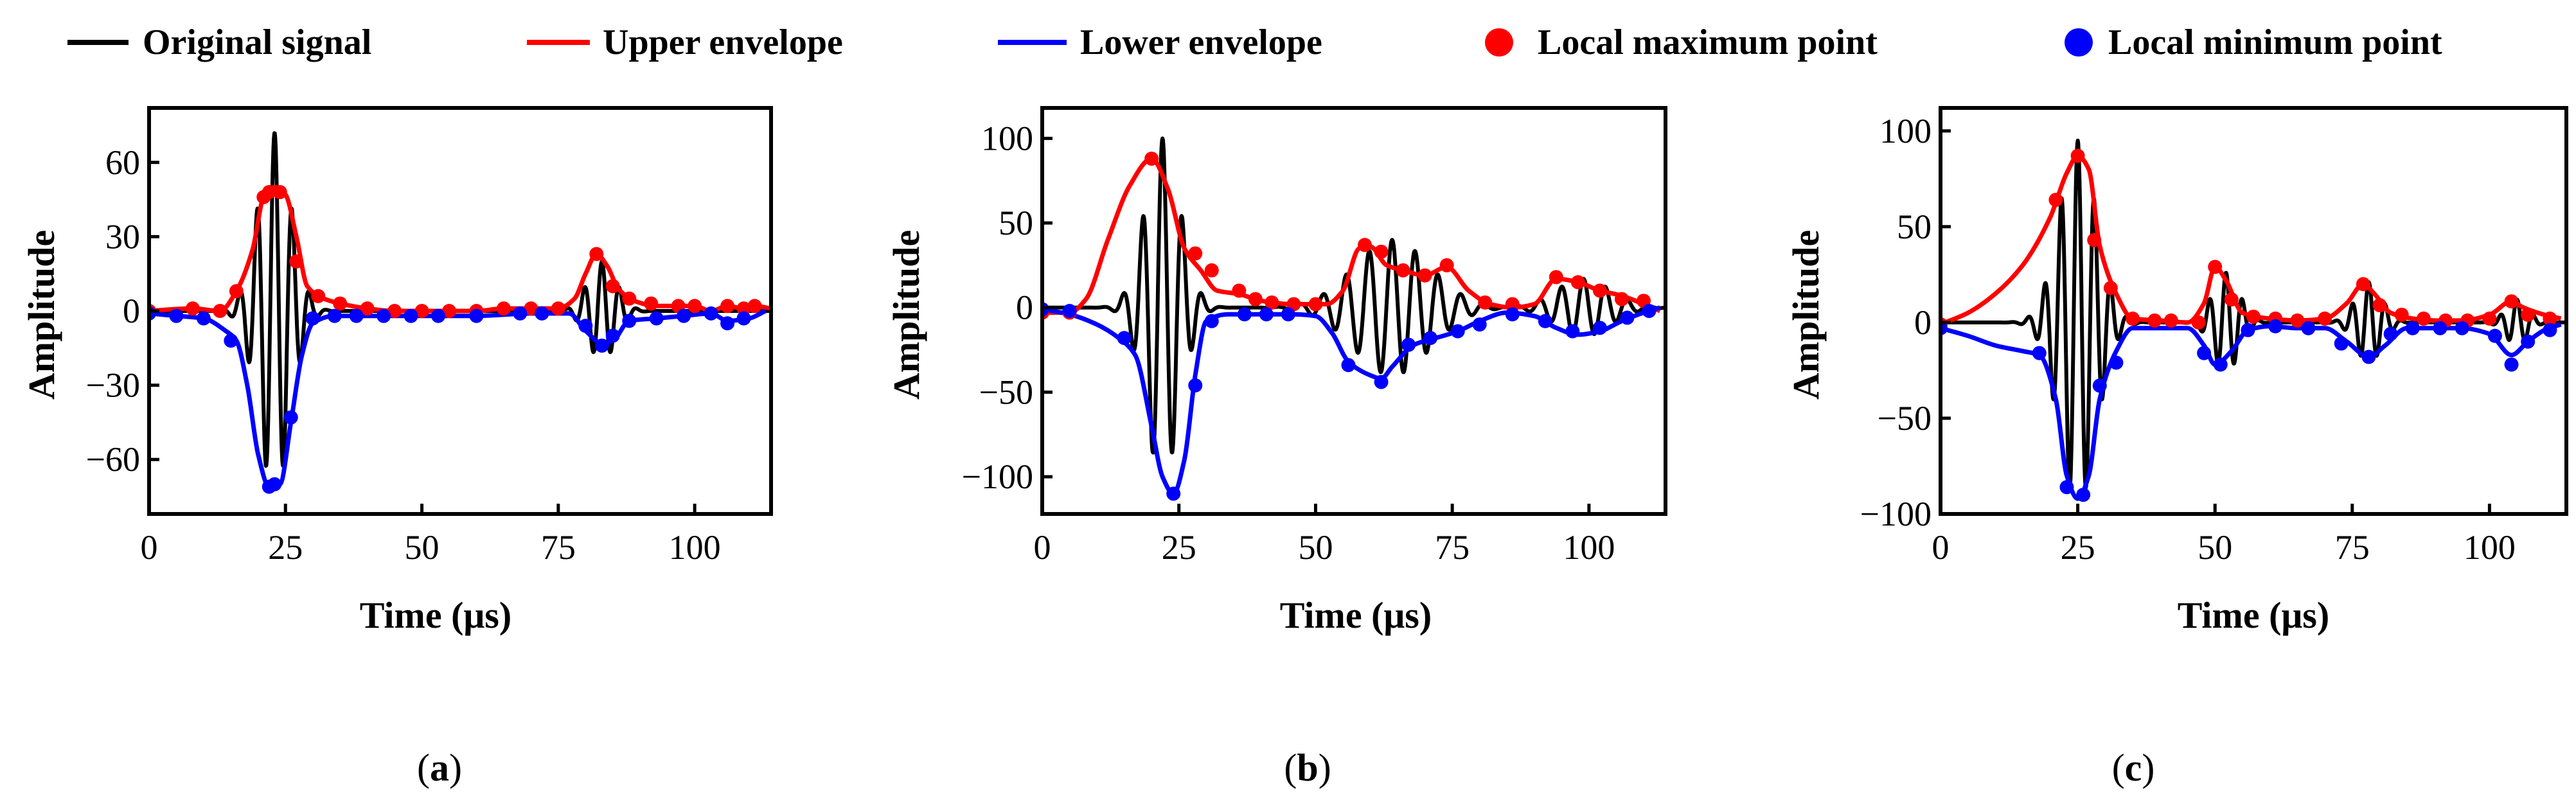 The height and width of the screenshot is (805, 2576). Describe the element at coordinates (1499, 42) in the screenshot. I see `legend-marker-local-maximum-point` at that location.